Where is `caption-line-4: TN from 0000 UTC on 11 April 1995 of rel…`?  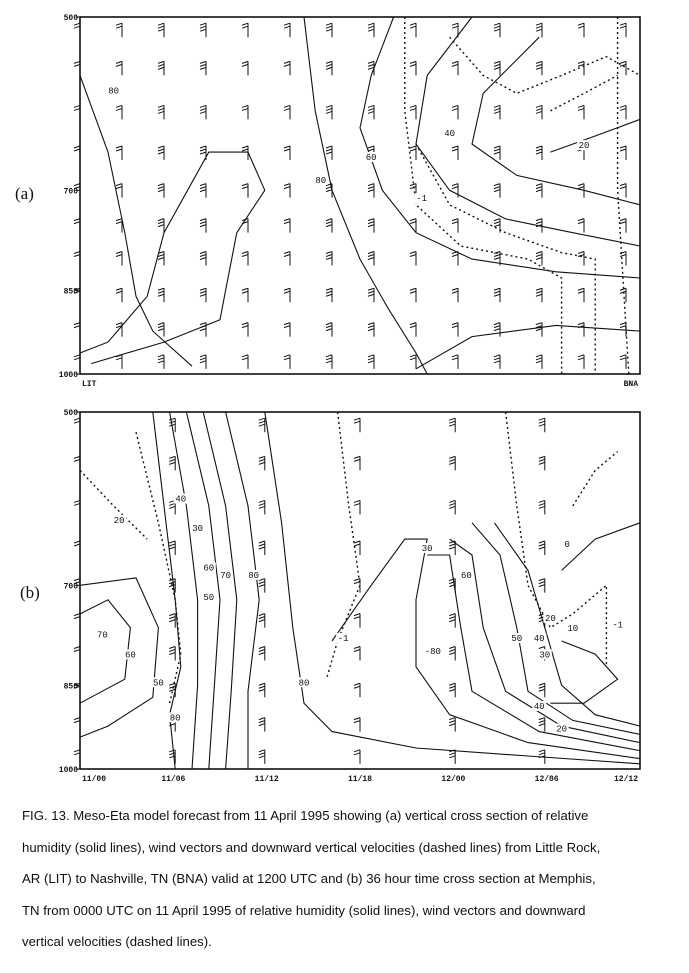
caption-line-4: TN from 0000 UTC on 11 April 1995 of rel… is located at coordinates (304, 910).